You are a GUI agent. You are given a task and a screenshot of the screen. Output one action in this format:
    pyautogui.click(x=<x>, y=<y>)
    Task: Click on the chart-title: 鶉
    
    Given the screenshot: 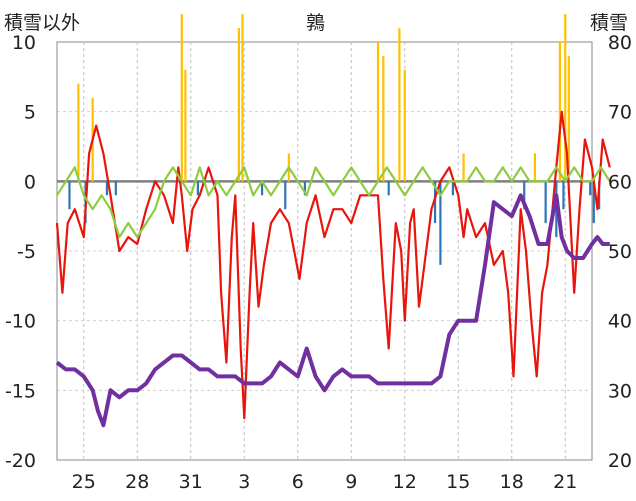 What is the action you would take?
    pyautogui.click(x=316, y=23)
    